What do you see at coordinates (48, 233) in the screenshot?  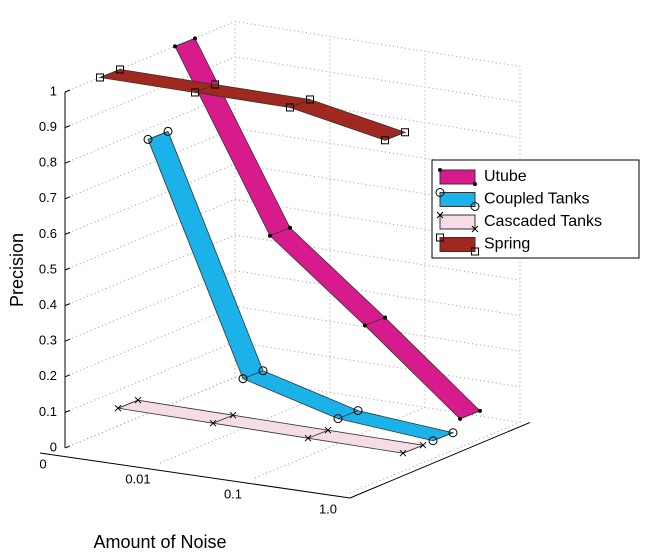 I see `y-tick-label: 0.6` at bounding box center [48, 233].